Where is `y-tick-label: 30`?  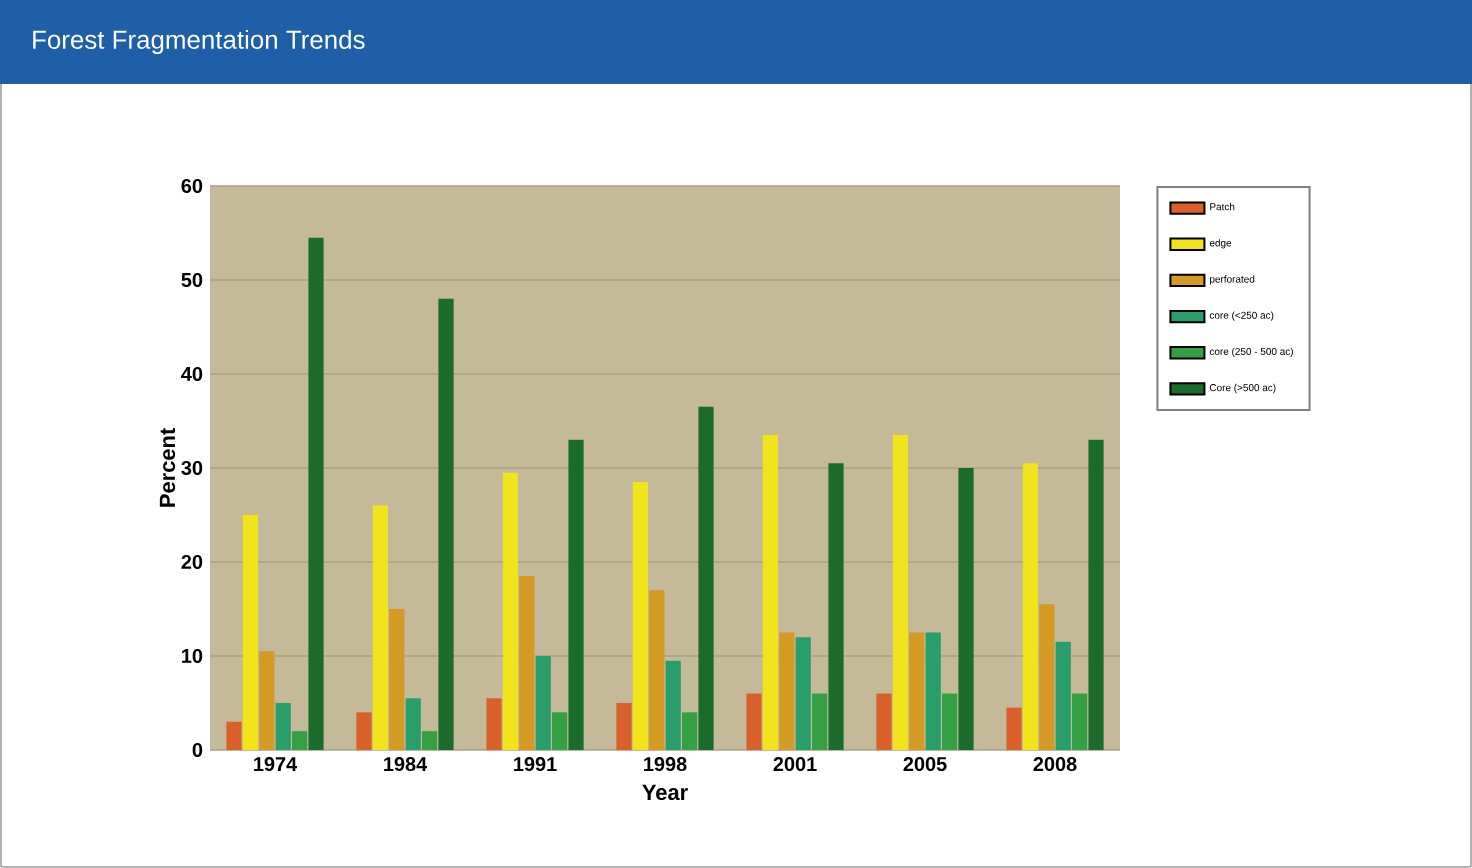 y-tick-label: 30 is located at coordinates (192, 468).